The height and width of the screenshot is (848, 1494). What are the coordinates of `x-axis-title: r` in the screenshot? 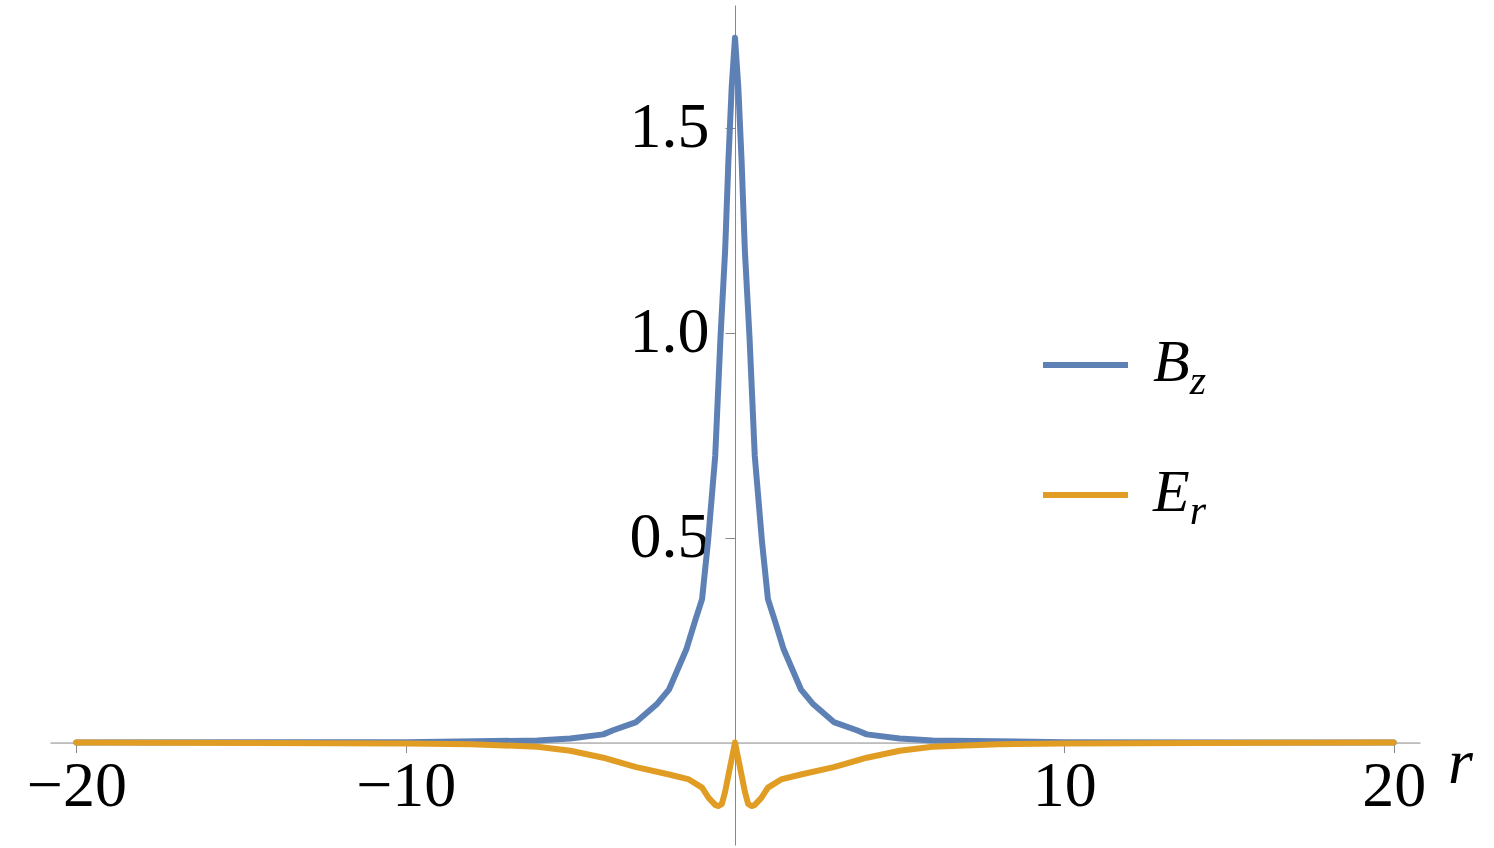 It's located at (1461, 762).